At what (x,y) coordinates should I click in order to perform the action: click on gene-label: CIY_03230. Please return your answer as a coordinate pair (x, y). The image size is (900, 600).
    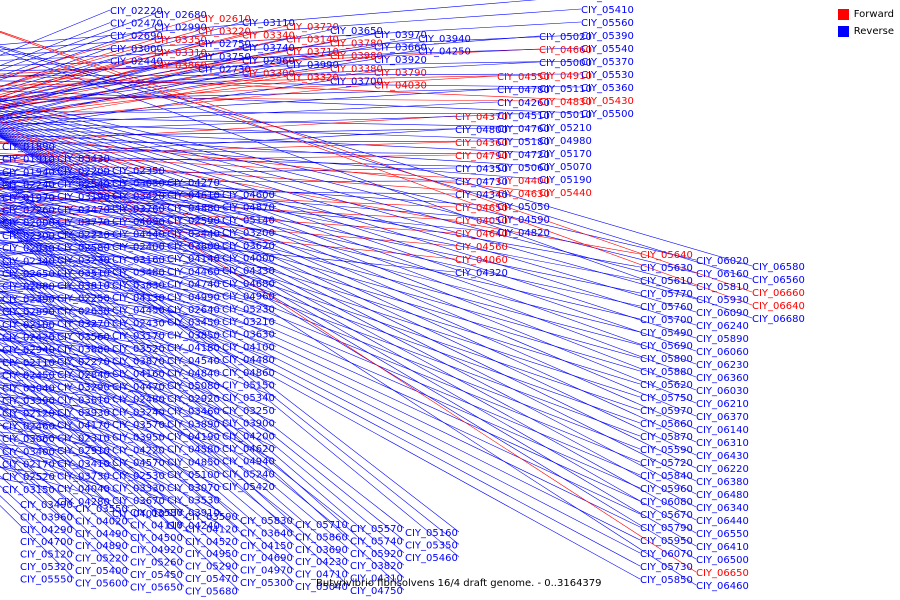
    Looking at the image, I should click on (83, 261).